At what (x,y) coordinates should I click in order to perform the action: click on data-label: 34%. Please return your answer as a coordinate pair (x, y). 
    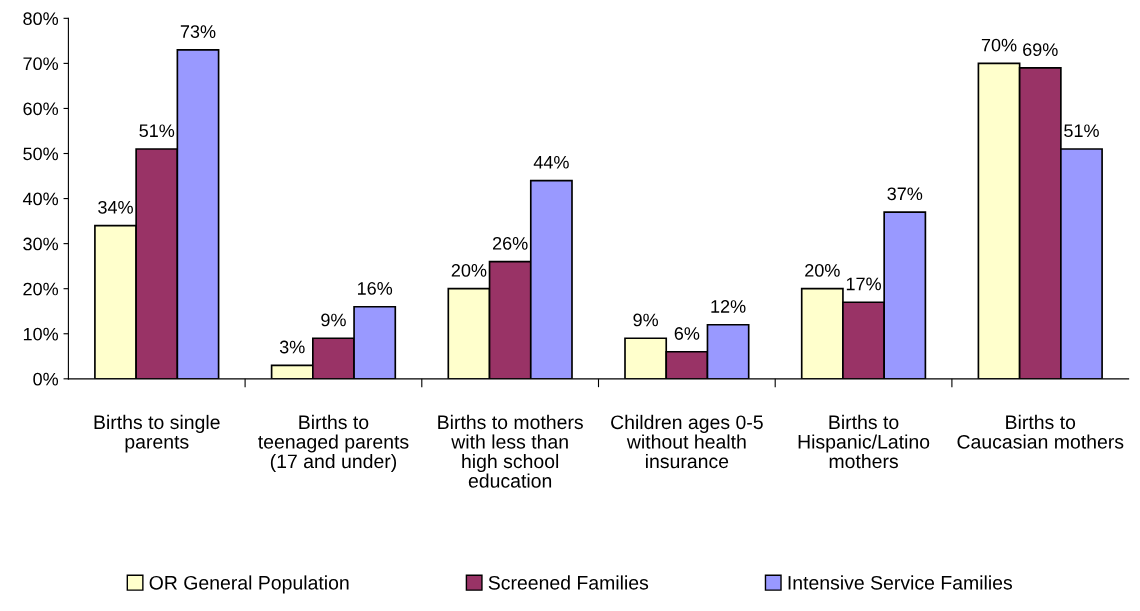
    Looking at the image, I should click on (115, 207).